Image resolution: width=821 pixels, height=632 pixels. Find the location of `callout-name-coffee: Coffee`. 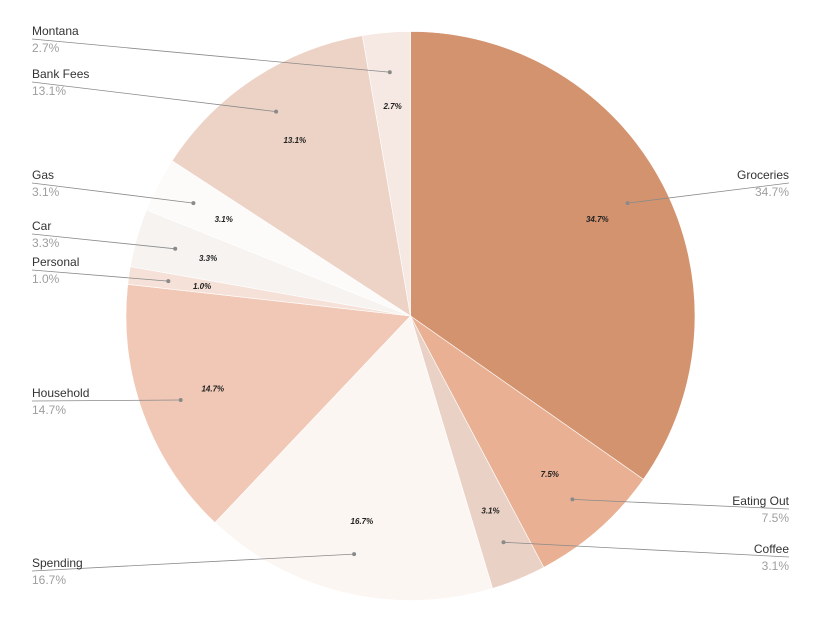

callout-name-coffee: Coffee is located at coordinates (771, 549).